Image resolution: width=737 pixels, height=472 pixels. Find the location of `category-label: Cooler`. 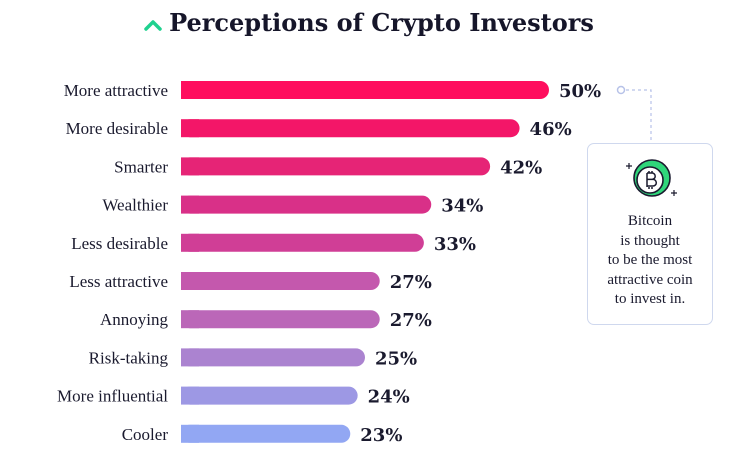

category-label: Cooler is located at coordinates (145, 434).